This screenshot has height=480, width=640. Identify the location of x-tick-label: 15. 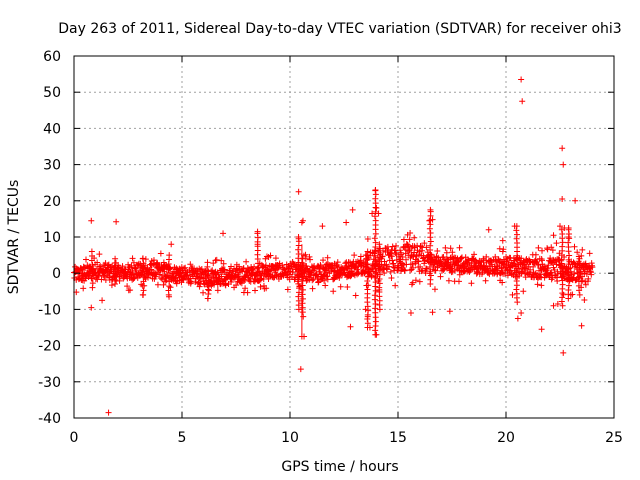
(398, 438).